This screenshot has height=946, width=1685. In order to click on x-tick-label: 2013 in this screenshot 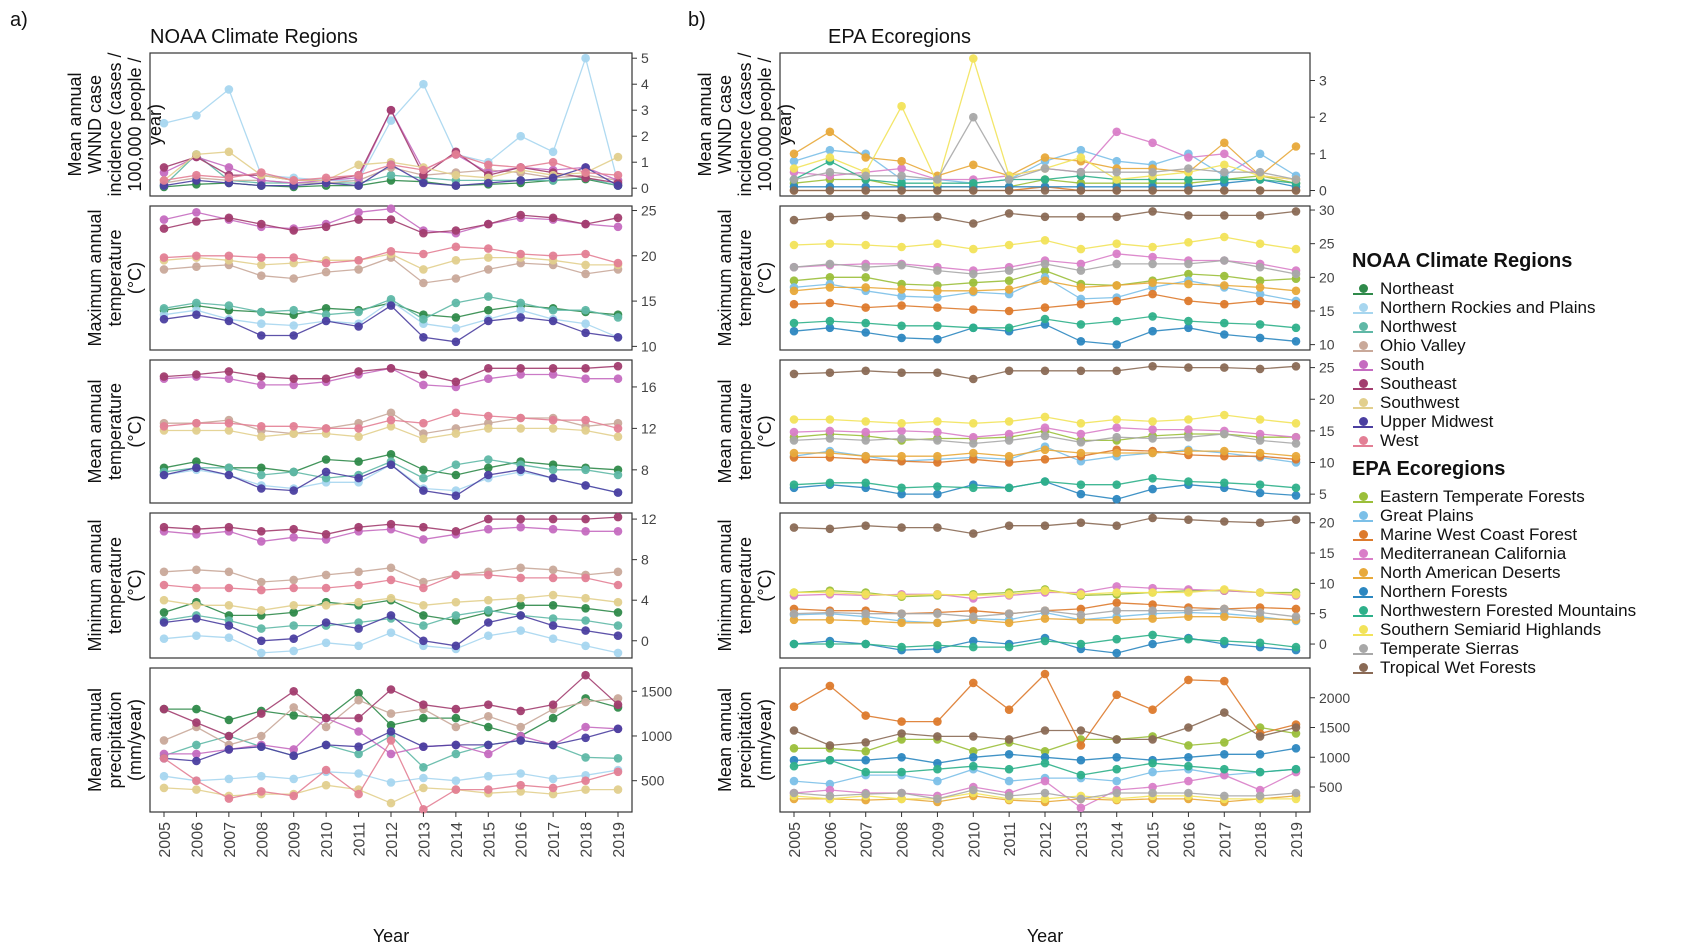, I will do `click(424, 840)`.